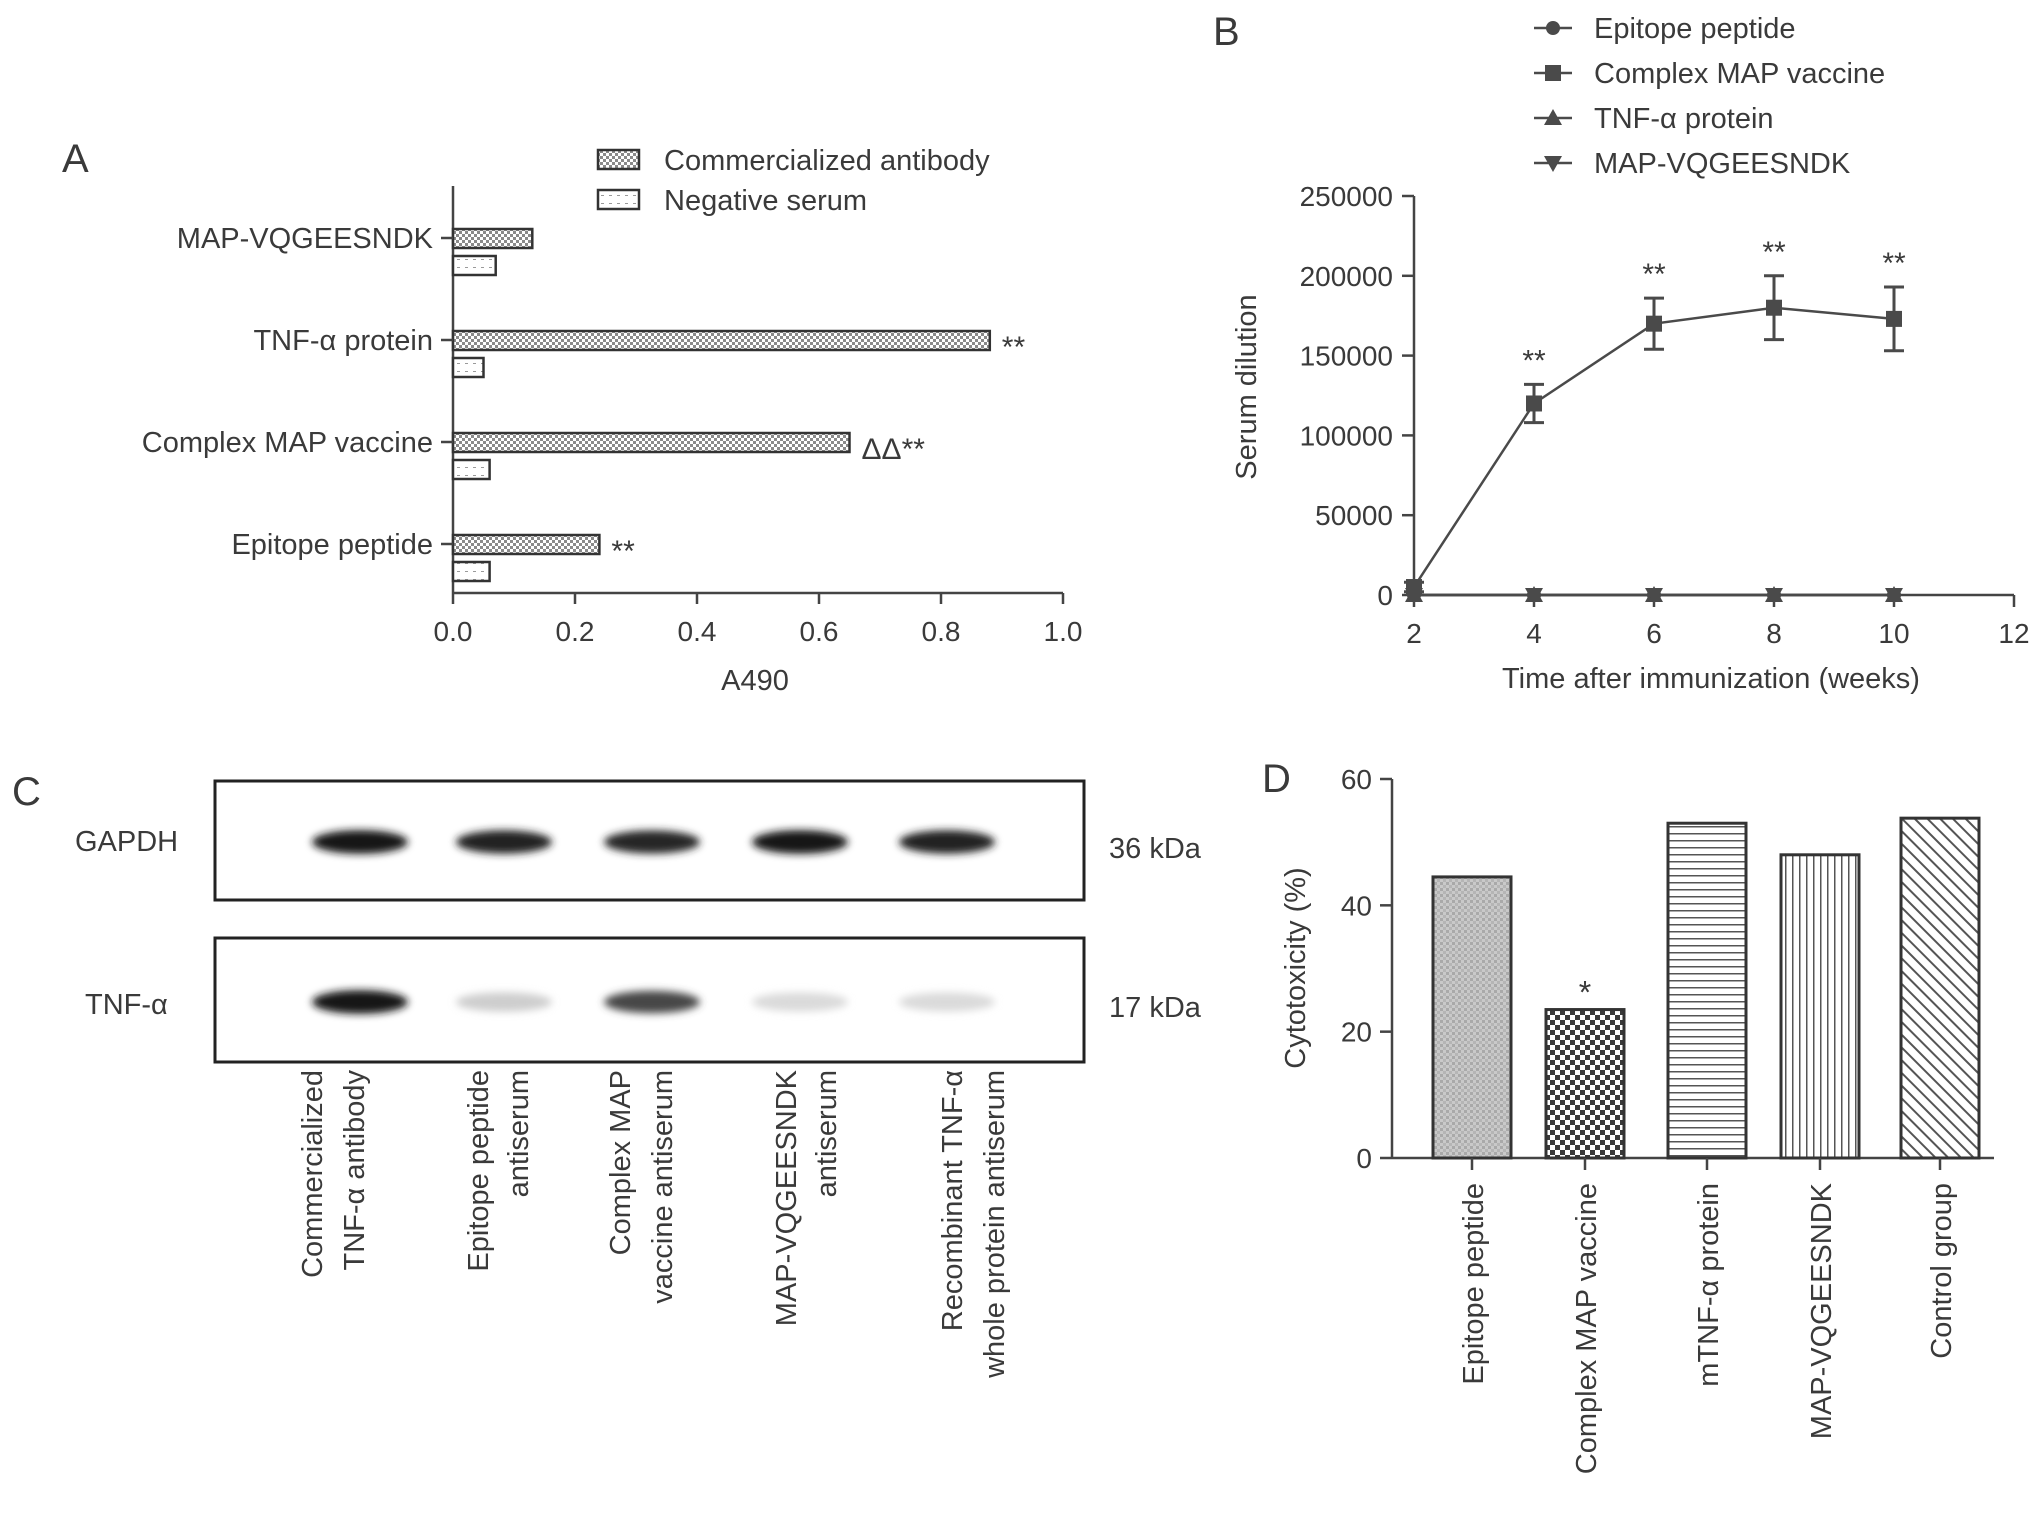 This screenshot has height=1529, width=2032. Describe the element at coordinates (651, 442) in the screenshot. I see `panel-a-bar-commercialized-antibody-complex-map-vaccine` at that location.